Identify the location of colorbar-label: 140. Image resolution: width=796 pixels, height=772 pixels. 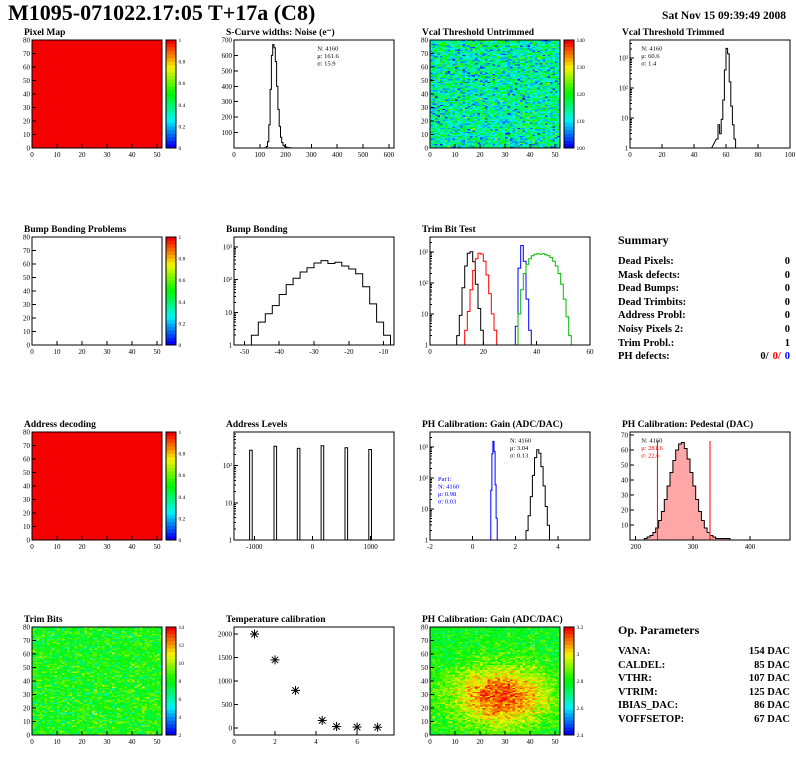
(581, 41).